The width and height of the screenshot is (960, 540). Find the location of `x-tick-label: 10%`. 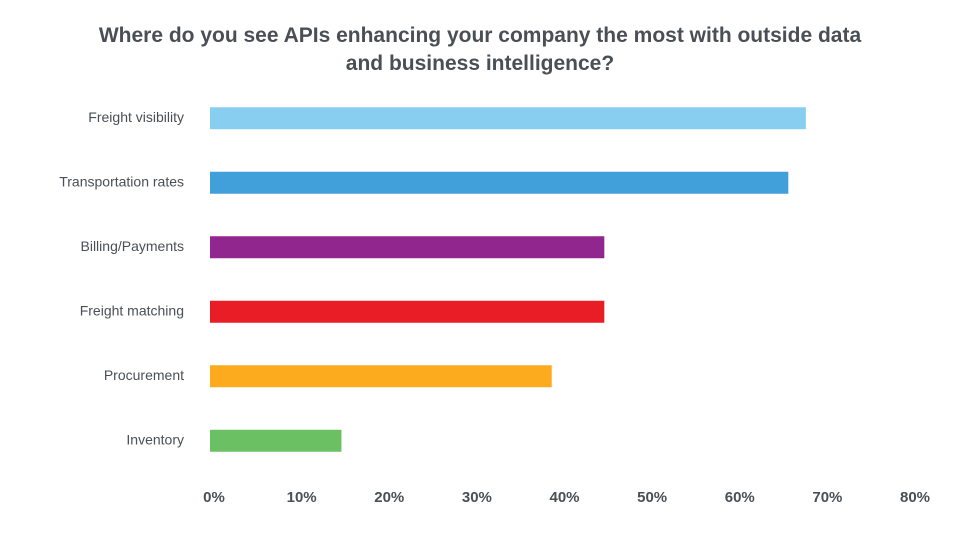

x-tick-label: 10% is located at coordinates (302, 497).